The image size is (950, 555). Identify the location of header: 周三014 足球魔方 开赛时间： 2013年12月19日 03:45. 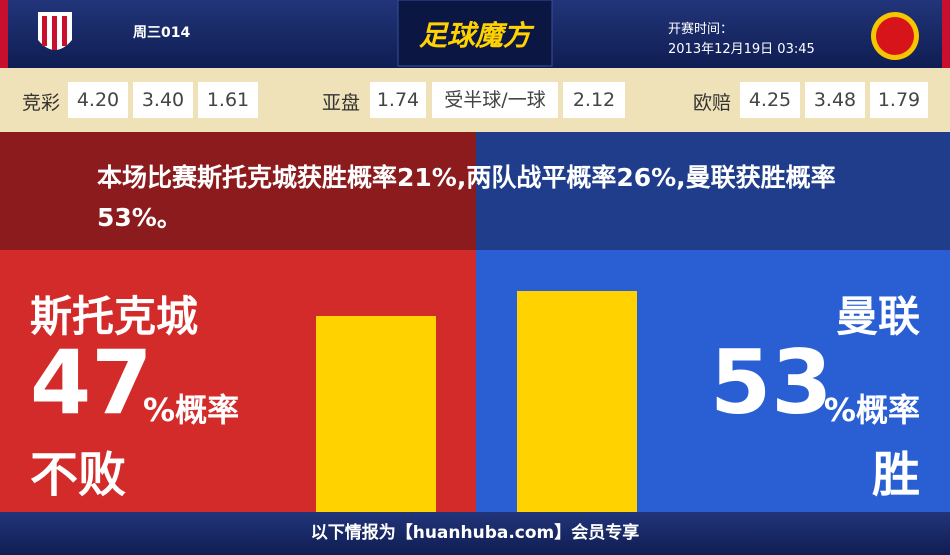
(475, 34).